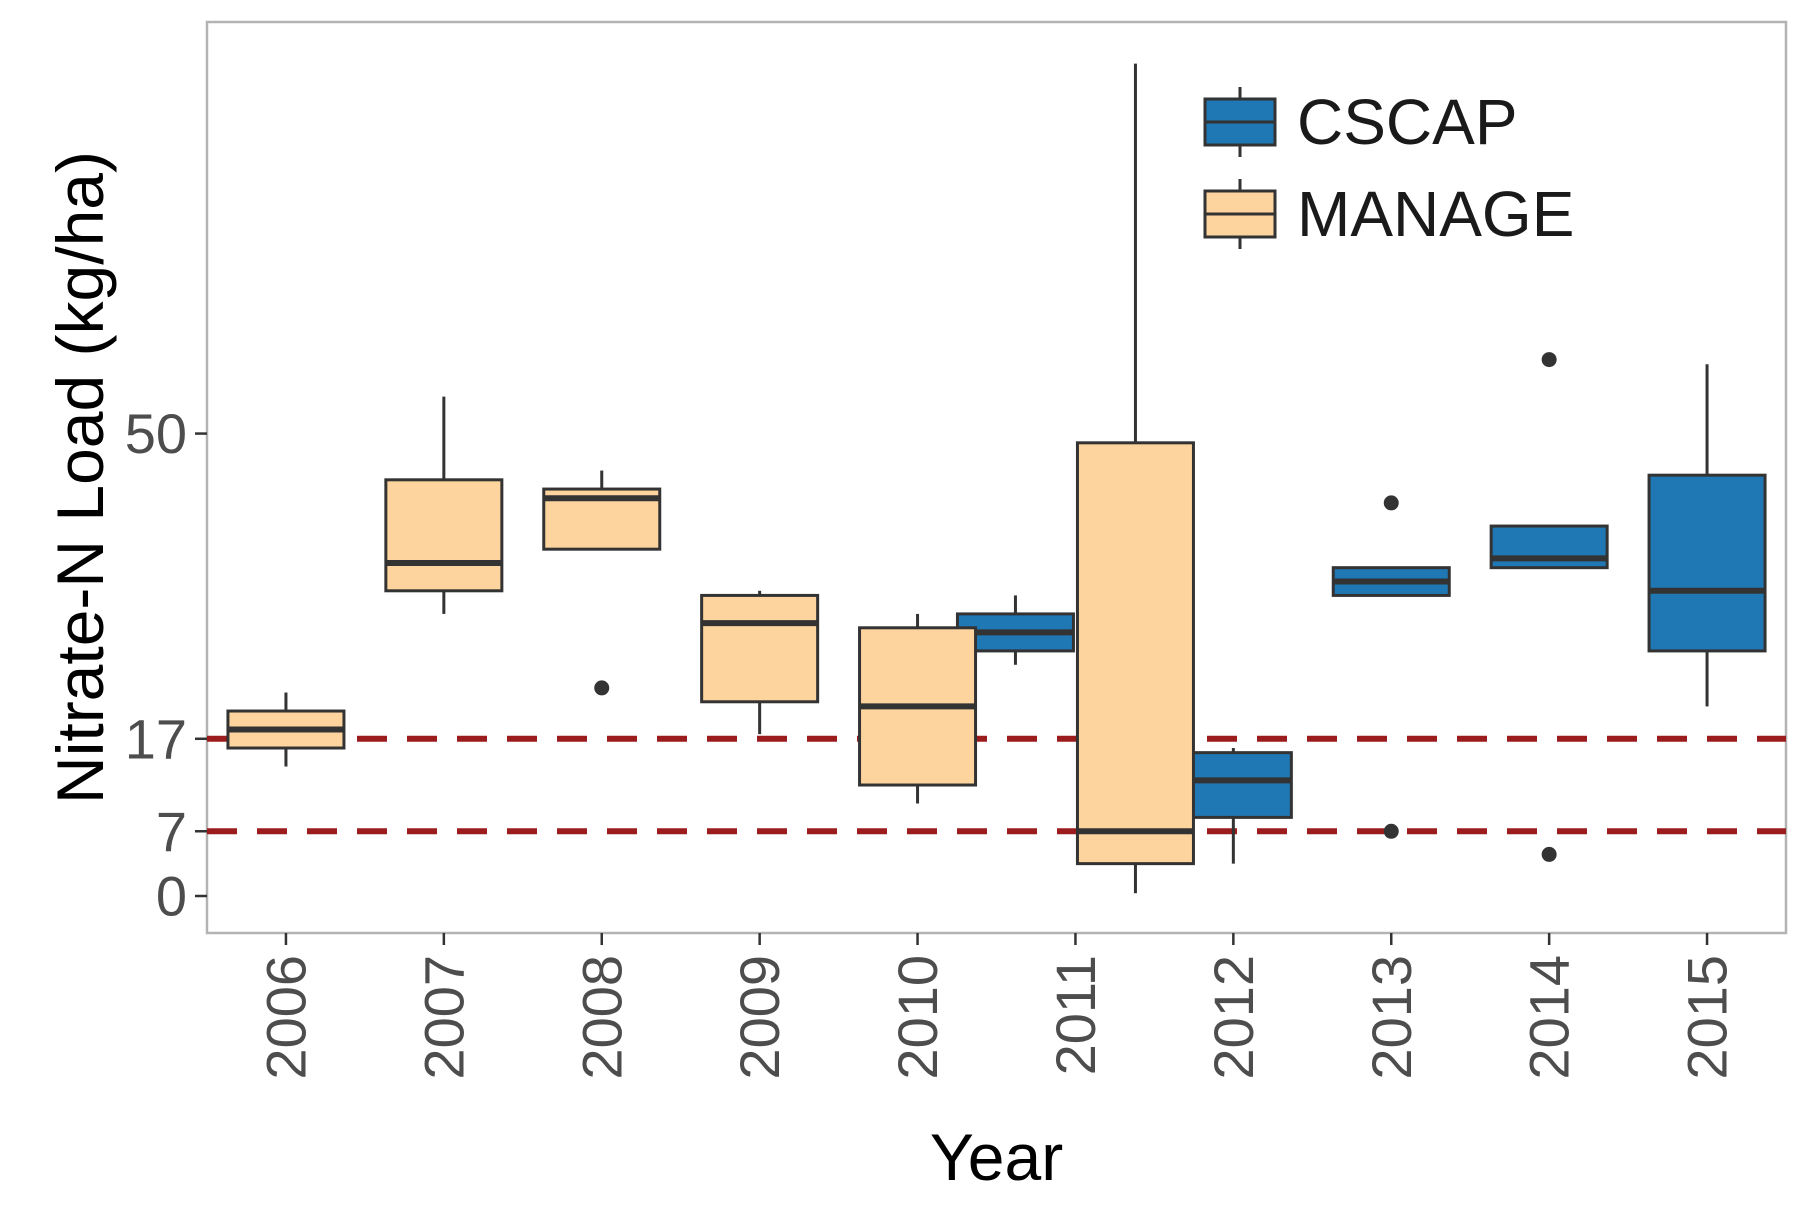 Image resolution: width=1800 pixels, height=1205 pixels. Describe the element at coordinates (171, 896) in the screenshot. I see `y-tick-label-0: 0` at that location.